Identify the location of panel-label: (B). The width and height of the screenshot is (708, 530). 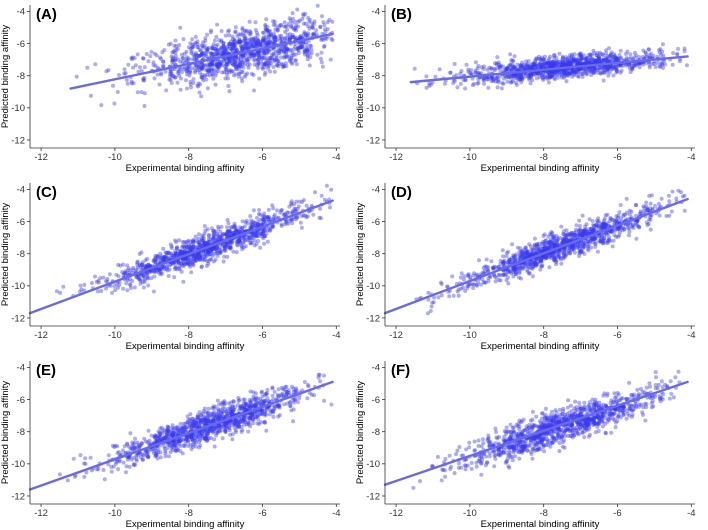
(401, 14).